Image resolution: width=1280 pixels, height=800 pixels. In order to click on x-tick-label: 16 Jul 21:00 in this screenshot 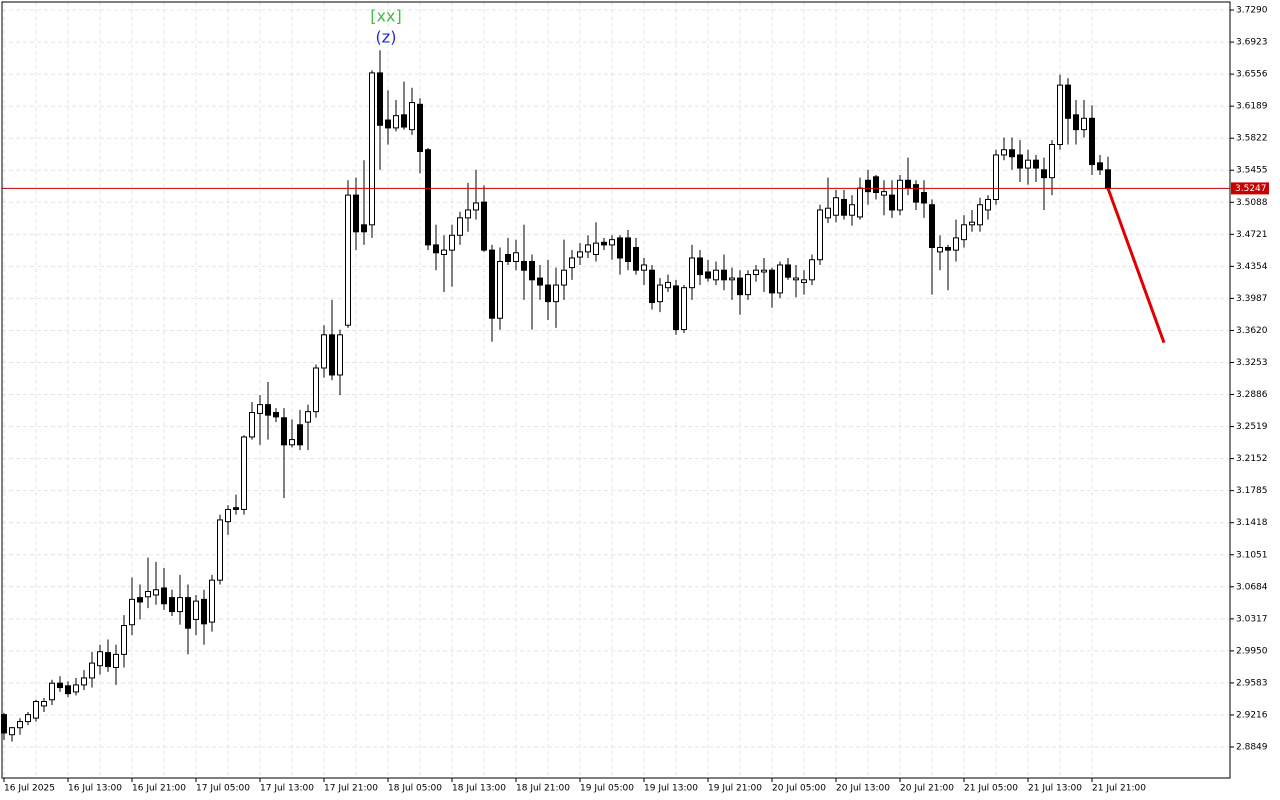, I will do `click(159, 789)`.